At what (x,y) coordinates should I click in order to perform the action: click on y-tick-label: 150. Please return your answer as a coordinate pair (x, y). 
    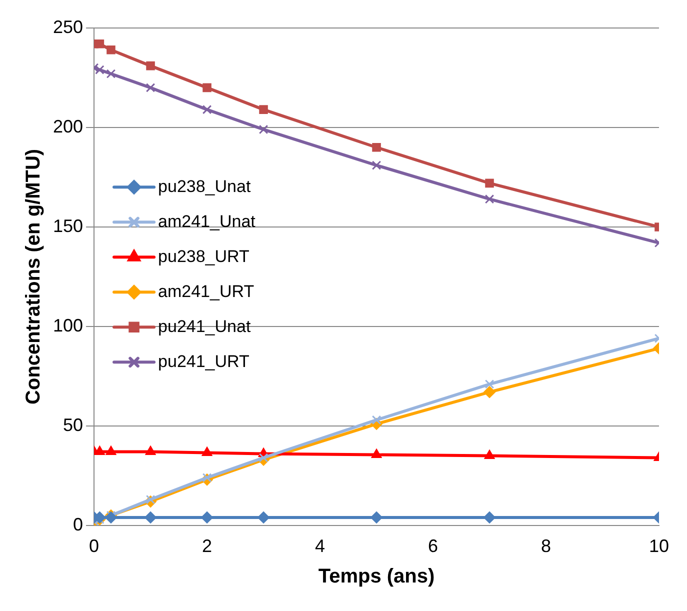
    Looking at the image, I should click on (68, 226).